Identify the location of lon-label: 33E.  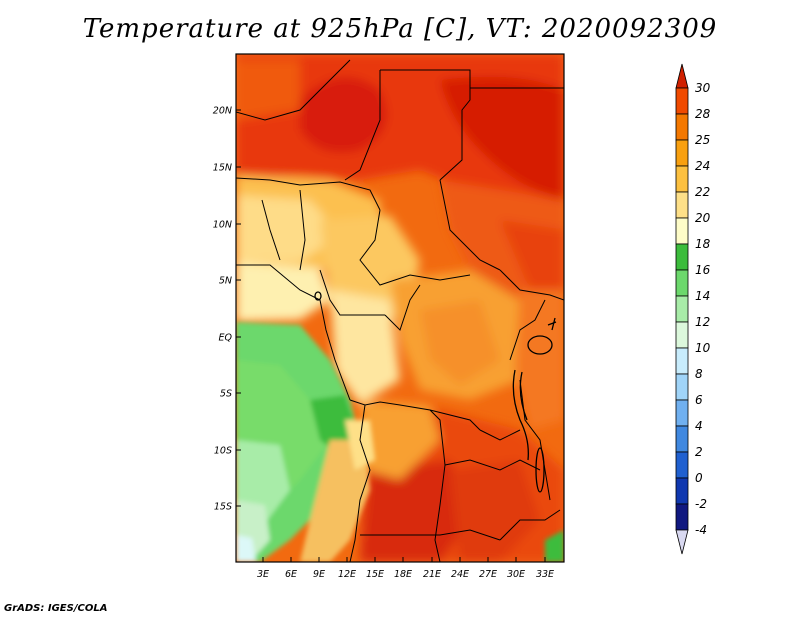
(545, 574).